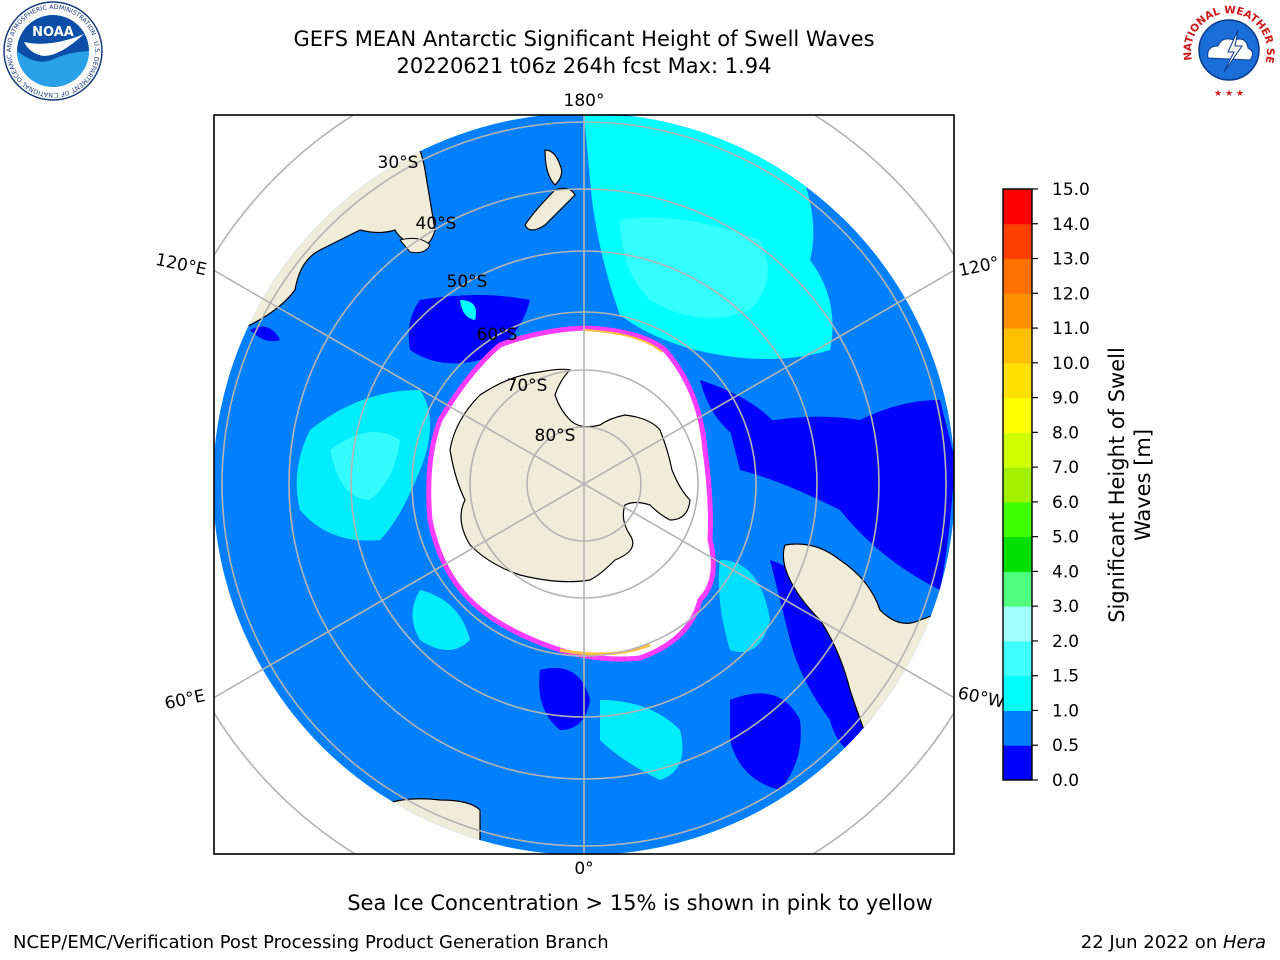 The height and width of the screenshot is (960, 1280). Describe the element at coordinates (981, 697) in the screenshot. I see `lon-label-60w: 60°W` at that location.